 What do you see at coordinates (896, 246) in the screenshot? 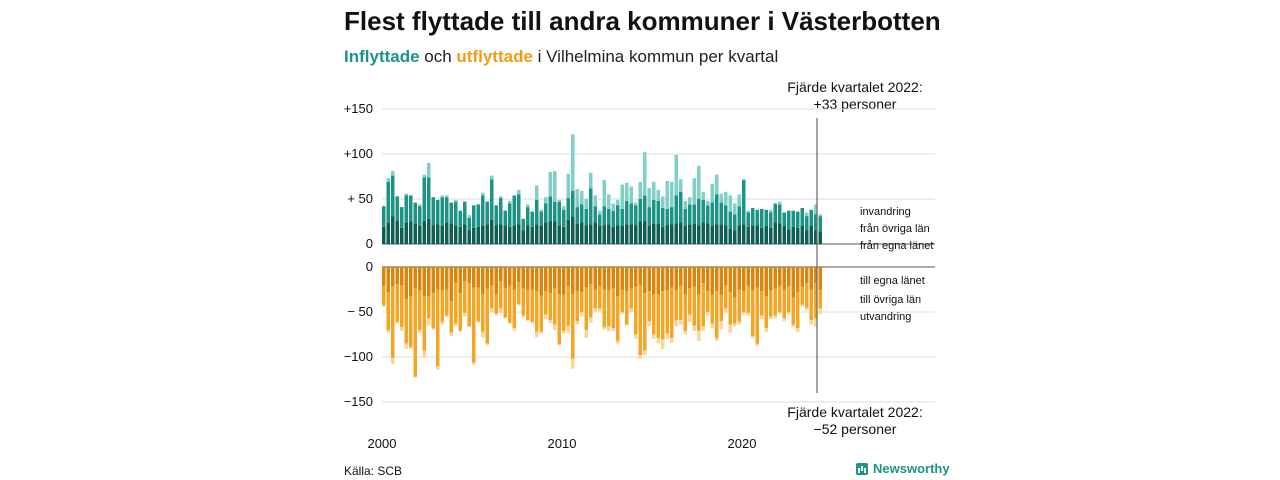
I see `label-fran-egna-lanet: från egna länet` at bounding box center [896, 246].